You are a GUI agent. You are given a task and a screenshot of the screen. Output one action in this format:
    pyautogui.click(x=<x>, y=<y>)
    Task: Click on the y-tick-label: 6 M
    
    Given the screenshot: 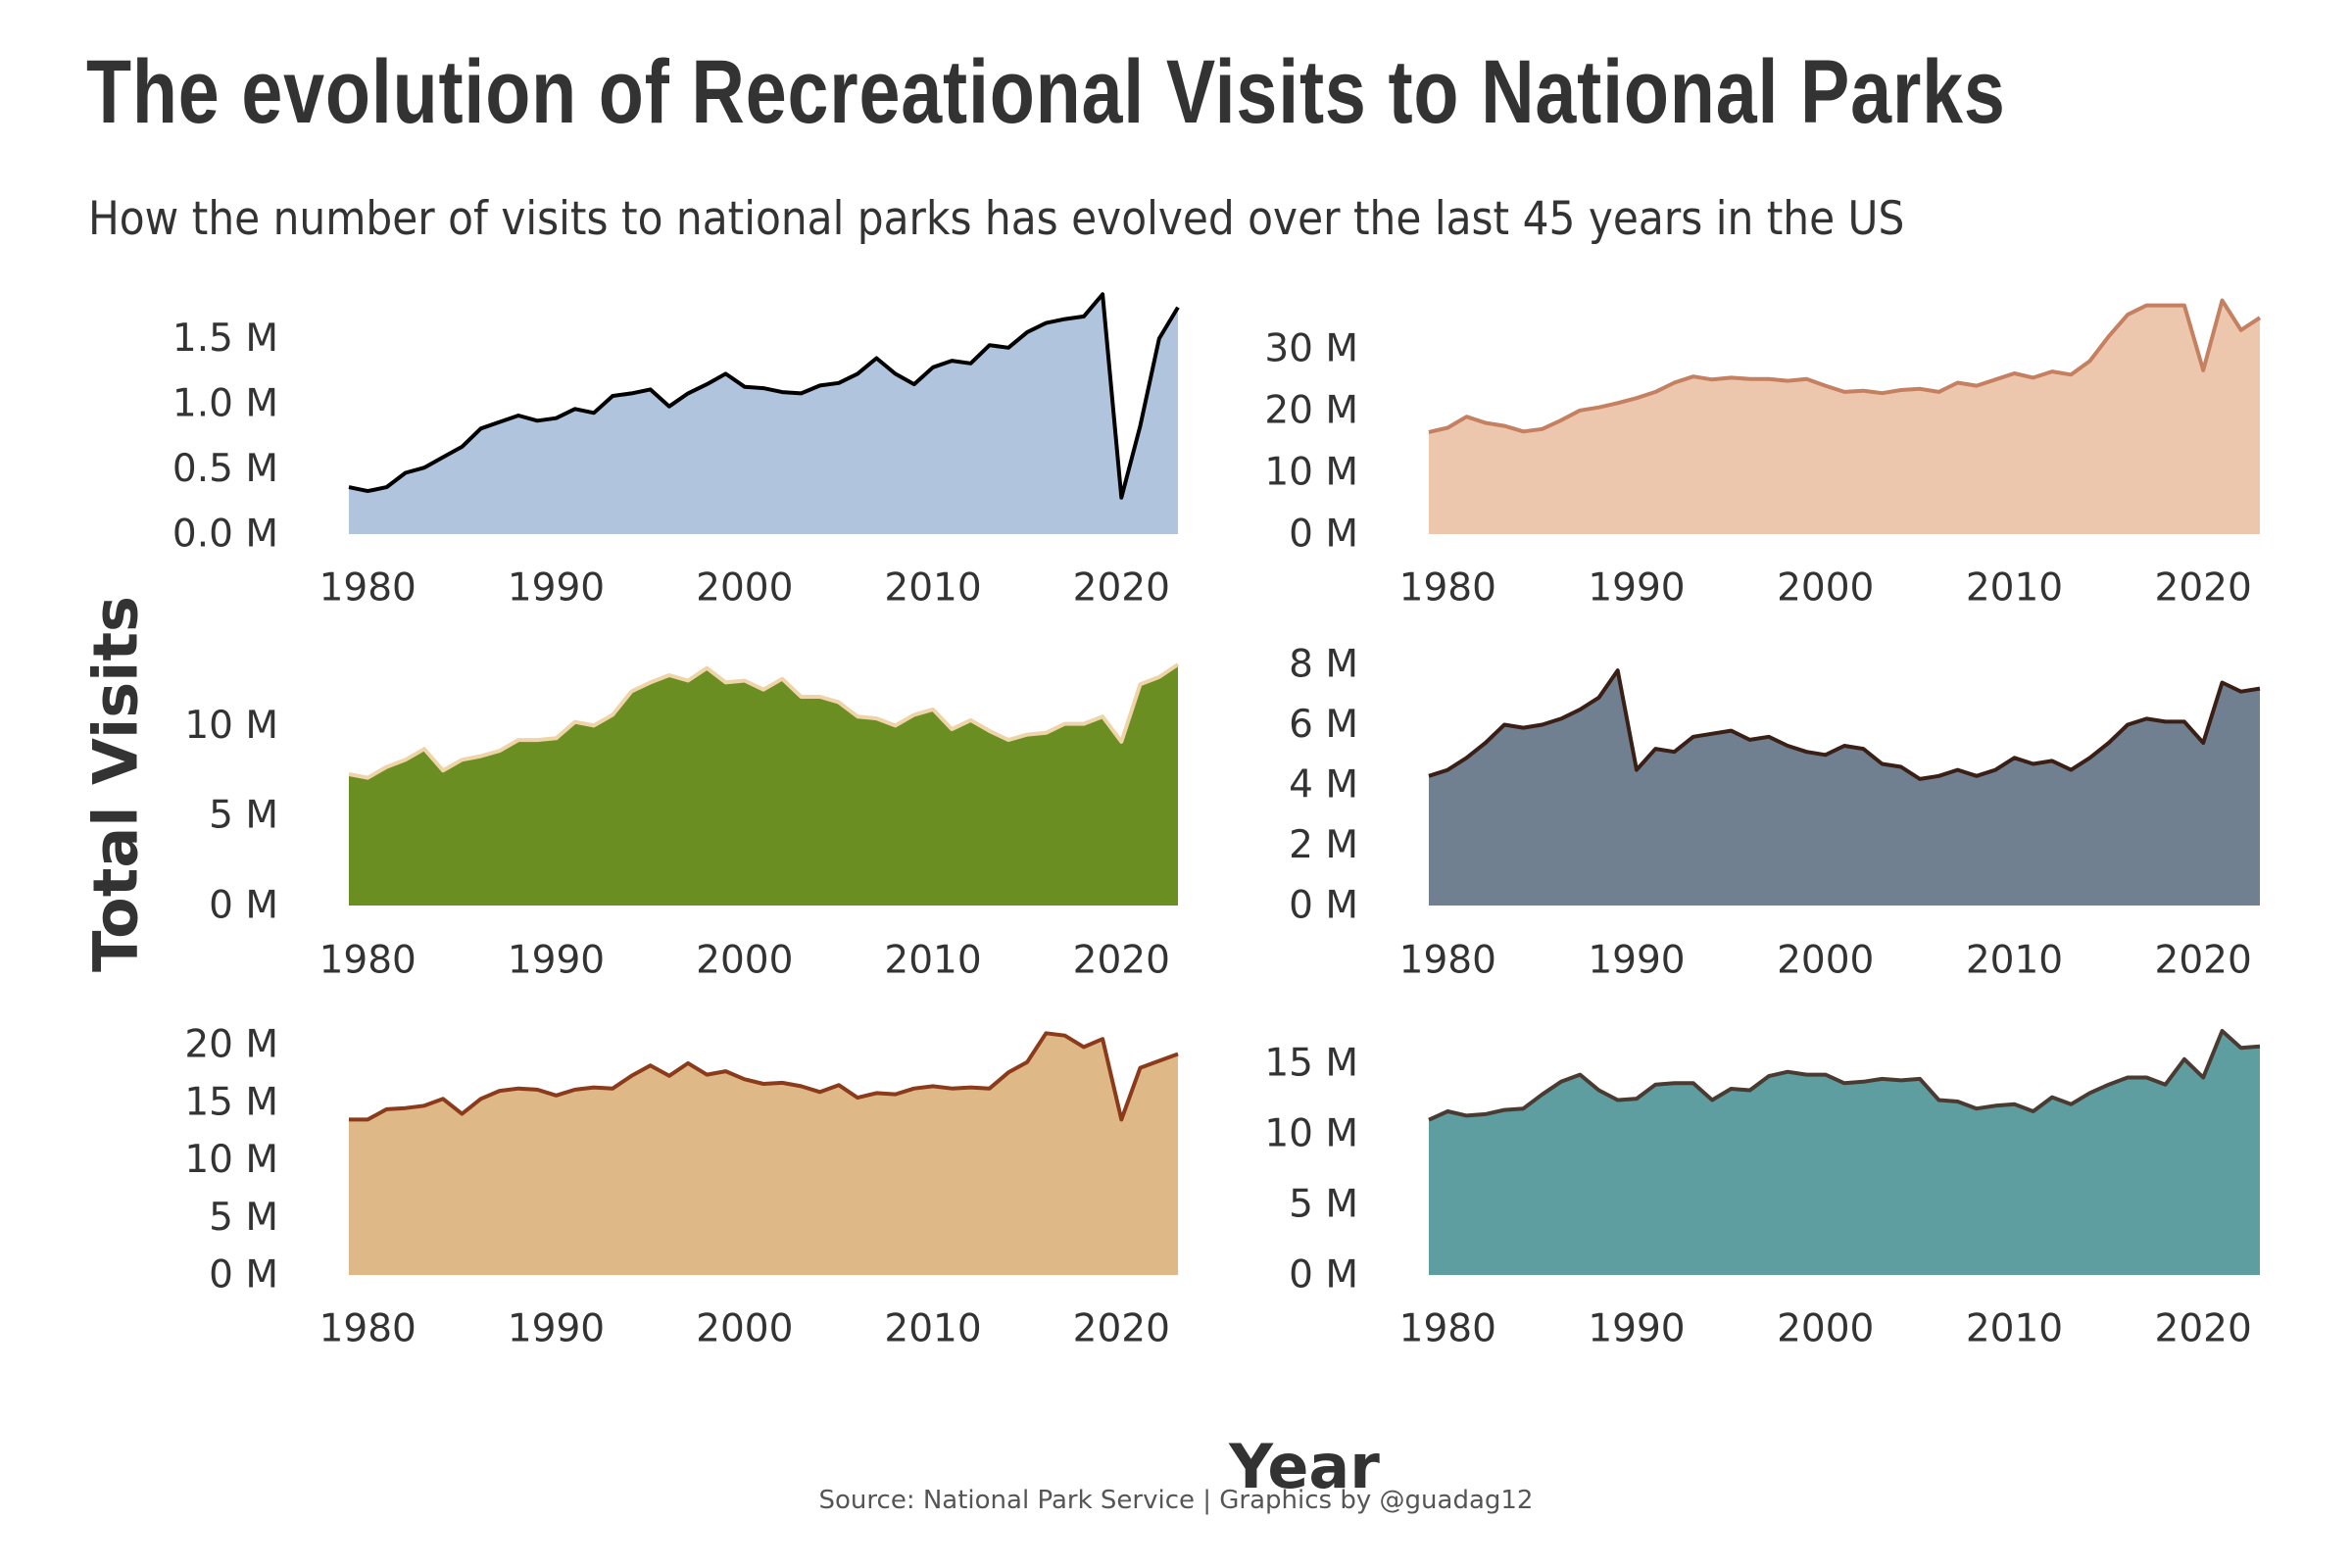 What is the action you would take?
    pyautogui.click(x=1323, y=725)
    